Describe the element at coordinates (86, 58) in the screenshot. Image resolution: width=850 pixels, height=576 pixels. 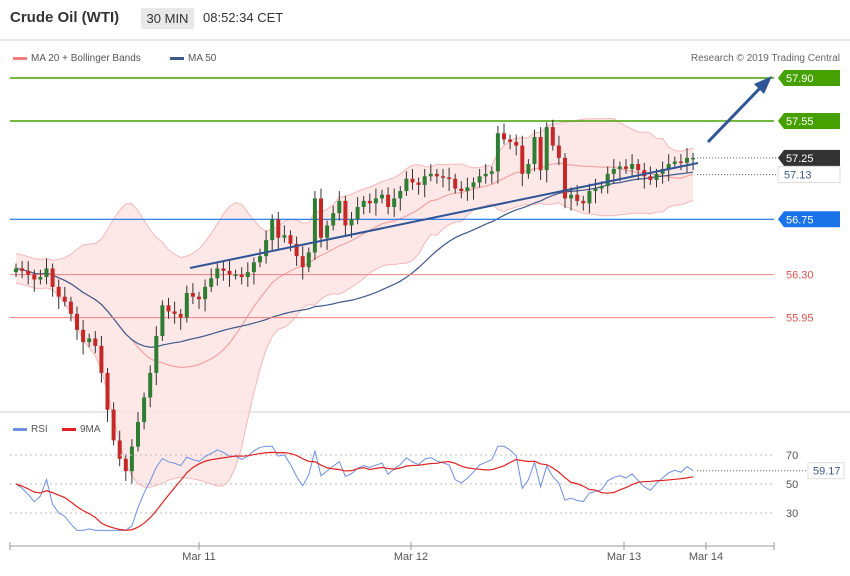
I see `legend-label-bollinger: MA 20 + Bollinger Bands` at that location.